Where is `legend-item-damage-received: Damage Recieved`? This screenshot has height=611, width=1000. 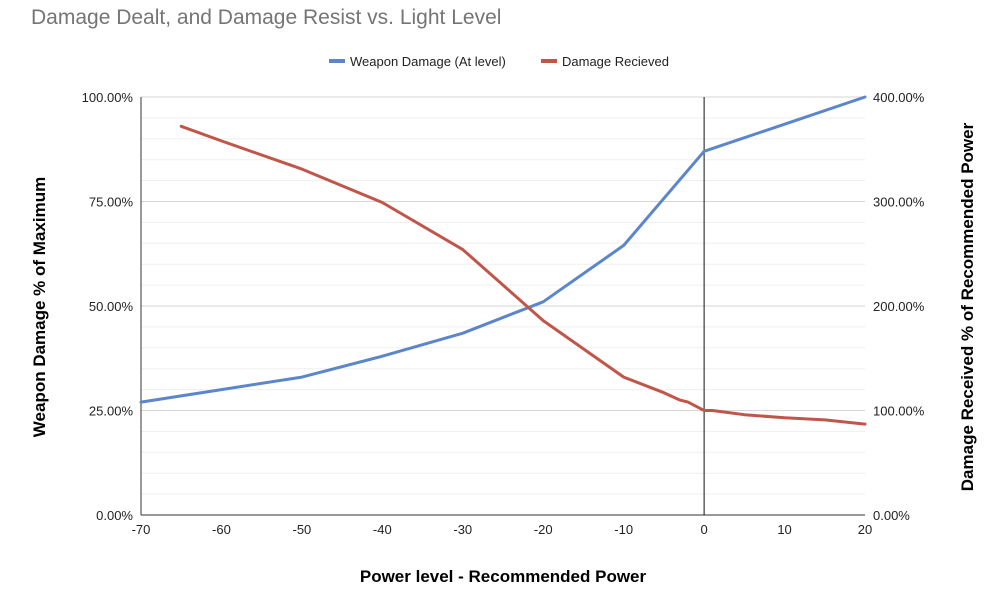 legend-item-damage-received: Damage Recieved is located at coordinates (605, 61).